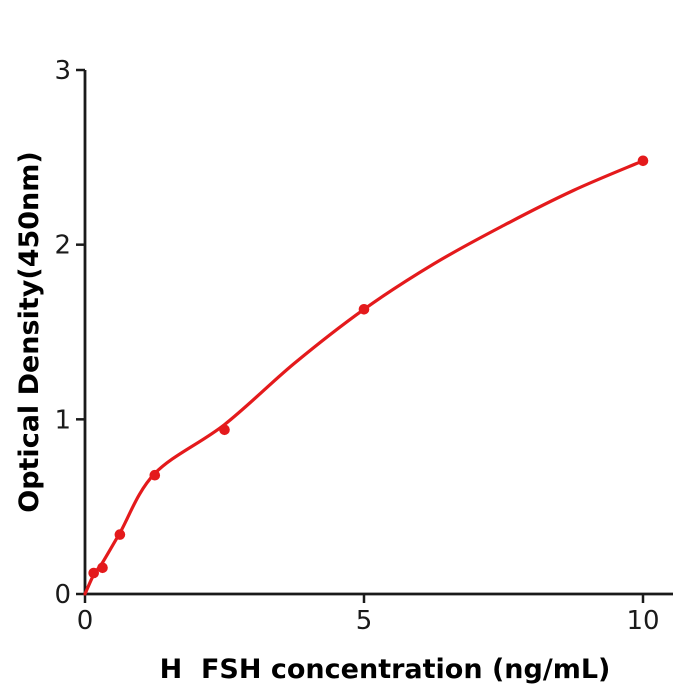 The image size is (700, 700). What do you see at coordinates (642, 621) in the screenshot?
I see `x-tick-label: 10` at bounding box center [642, 621].